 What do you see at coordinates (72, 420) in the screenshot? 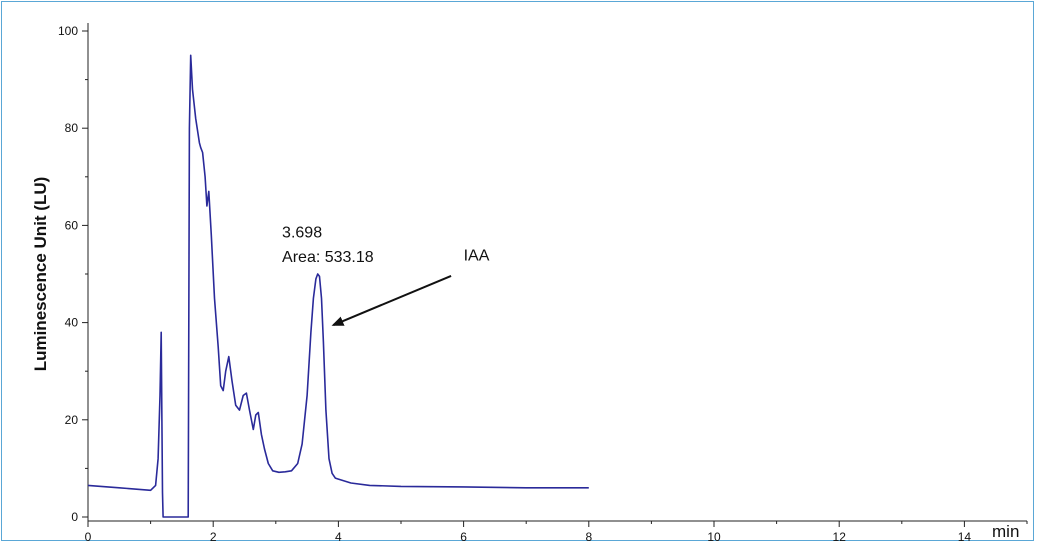
I see `y-tick-label: 20` at bounding box center [72, 420].